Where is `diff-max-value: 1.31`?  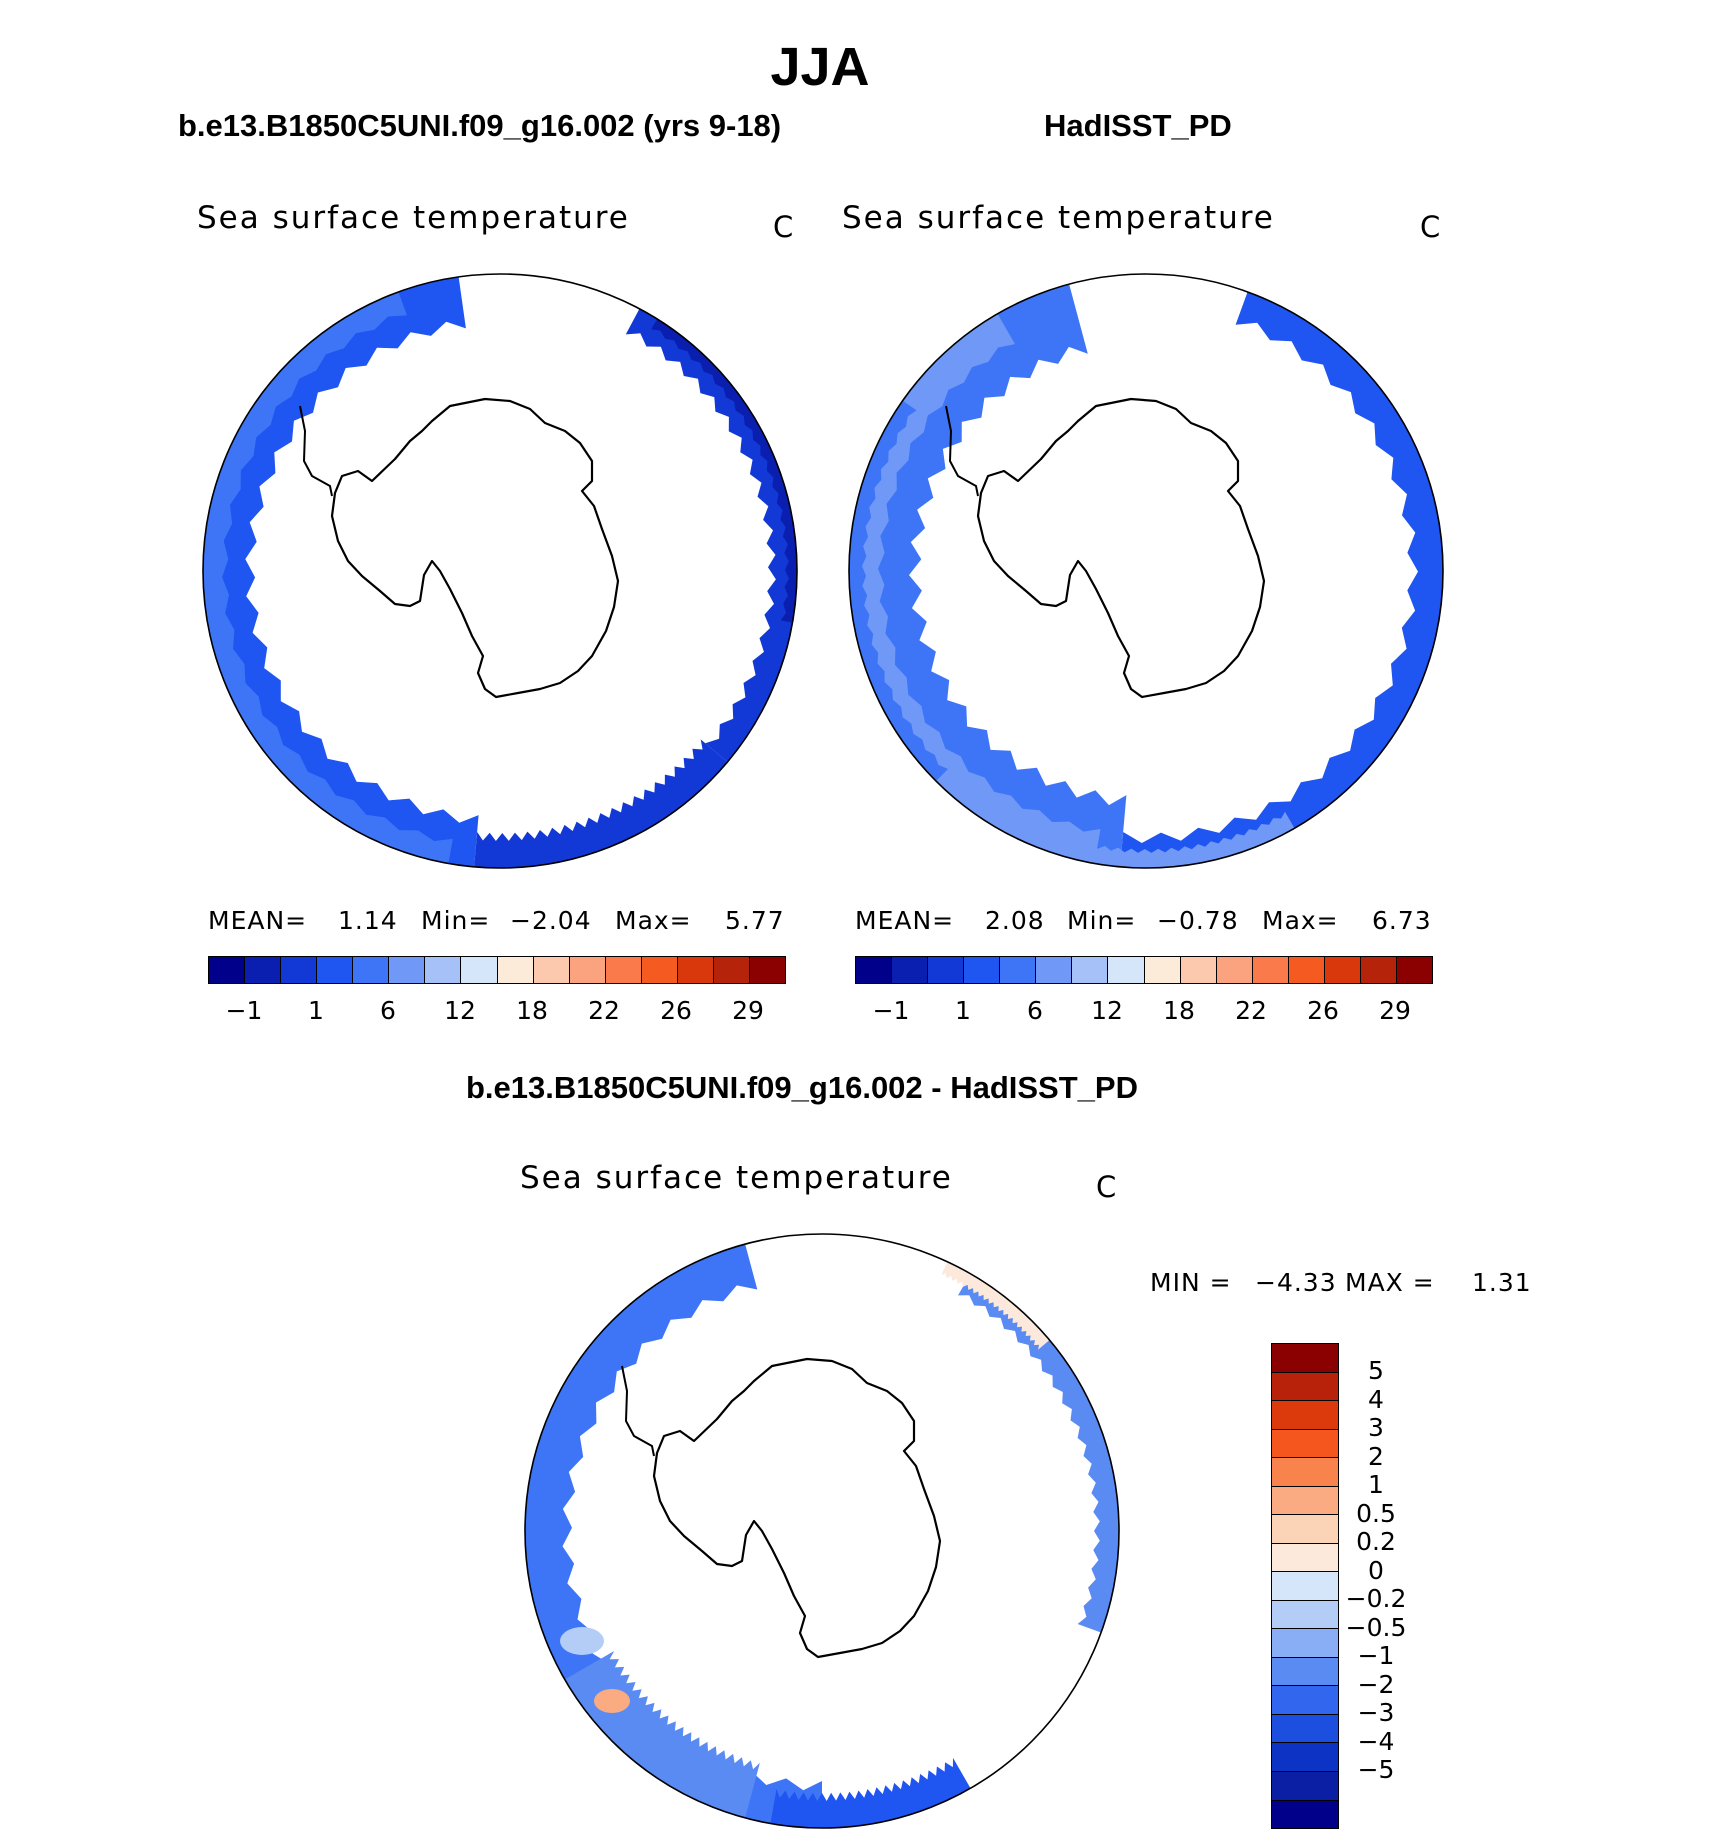
diff-max-value: 1.31 is located at coordinates (1502, 1282).